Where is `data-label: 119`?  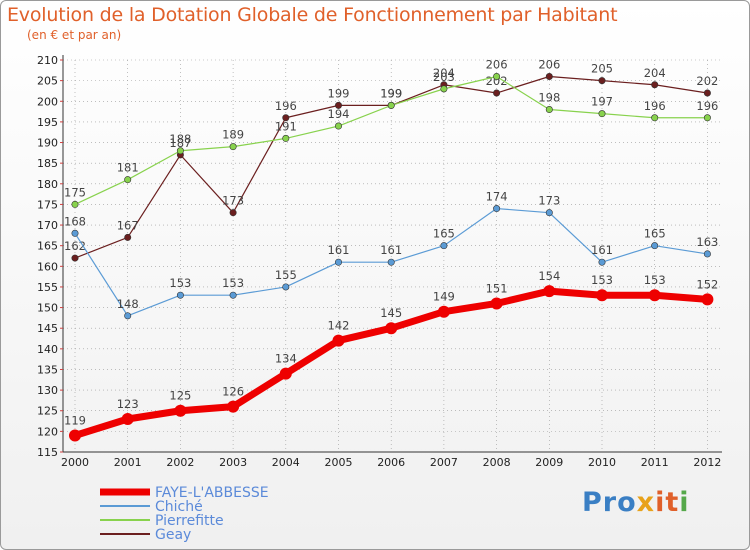
data-label: 119 is located at coordinates (75, 420).